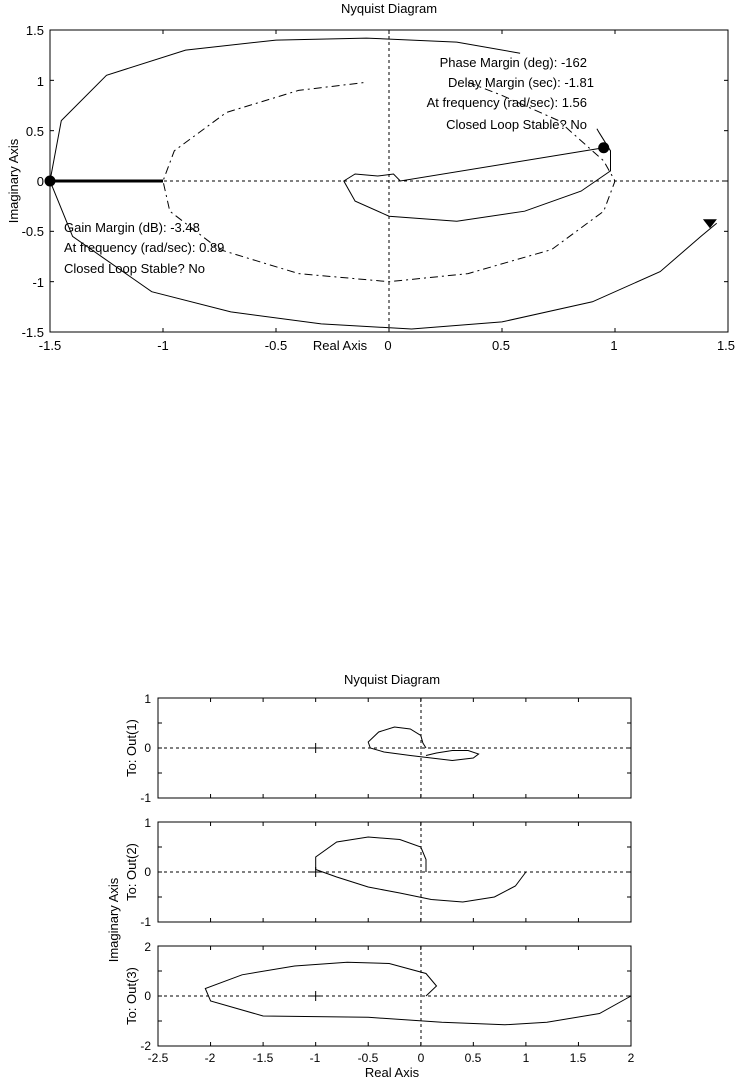  I want to click on plot2-xtick-label: 1.5, so click(578, 1058).